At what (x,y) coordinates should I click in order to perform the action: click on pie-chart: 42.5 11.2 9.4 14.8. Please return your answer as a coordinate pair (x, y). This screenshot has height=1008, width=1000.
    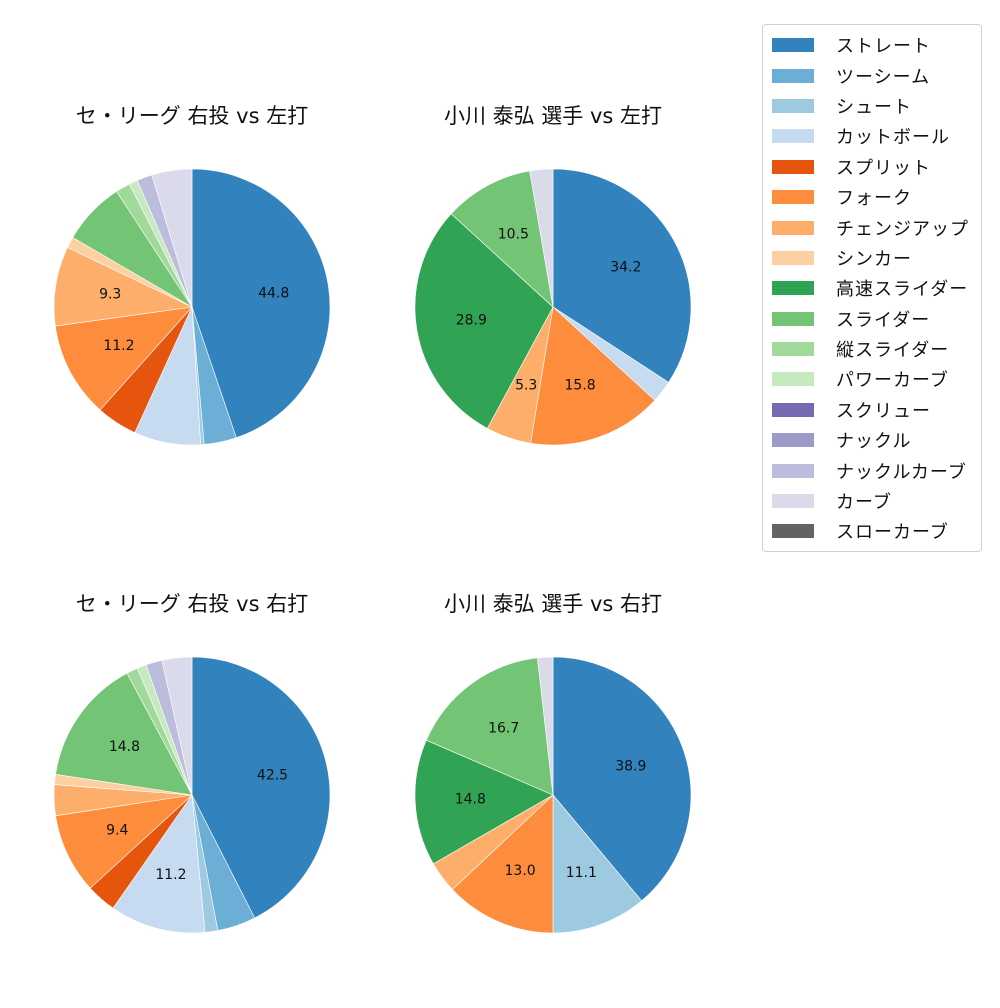
    Looking at the image, I should click on (192, 795).